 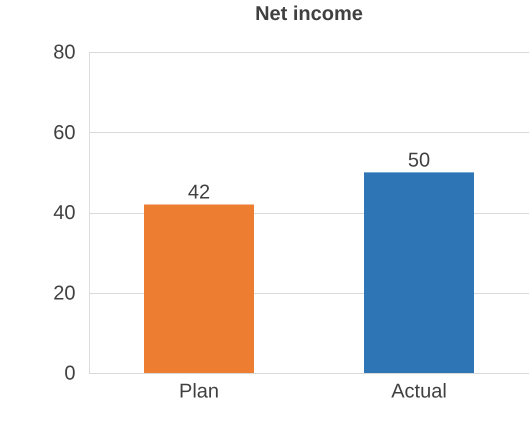 What do you see at coordinates (64, 133) in the screenshot?
I see `y-tick-label: 60` at bounding box center [64, 133].